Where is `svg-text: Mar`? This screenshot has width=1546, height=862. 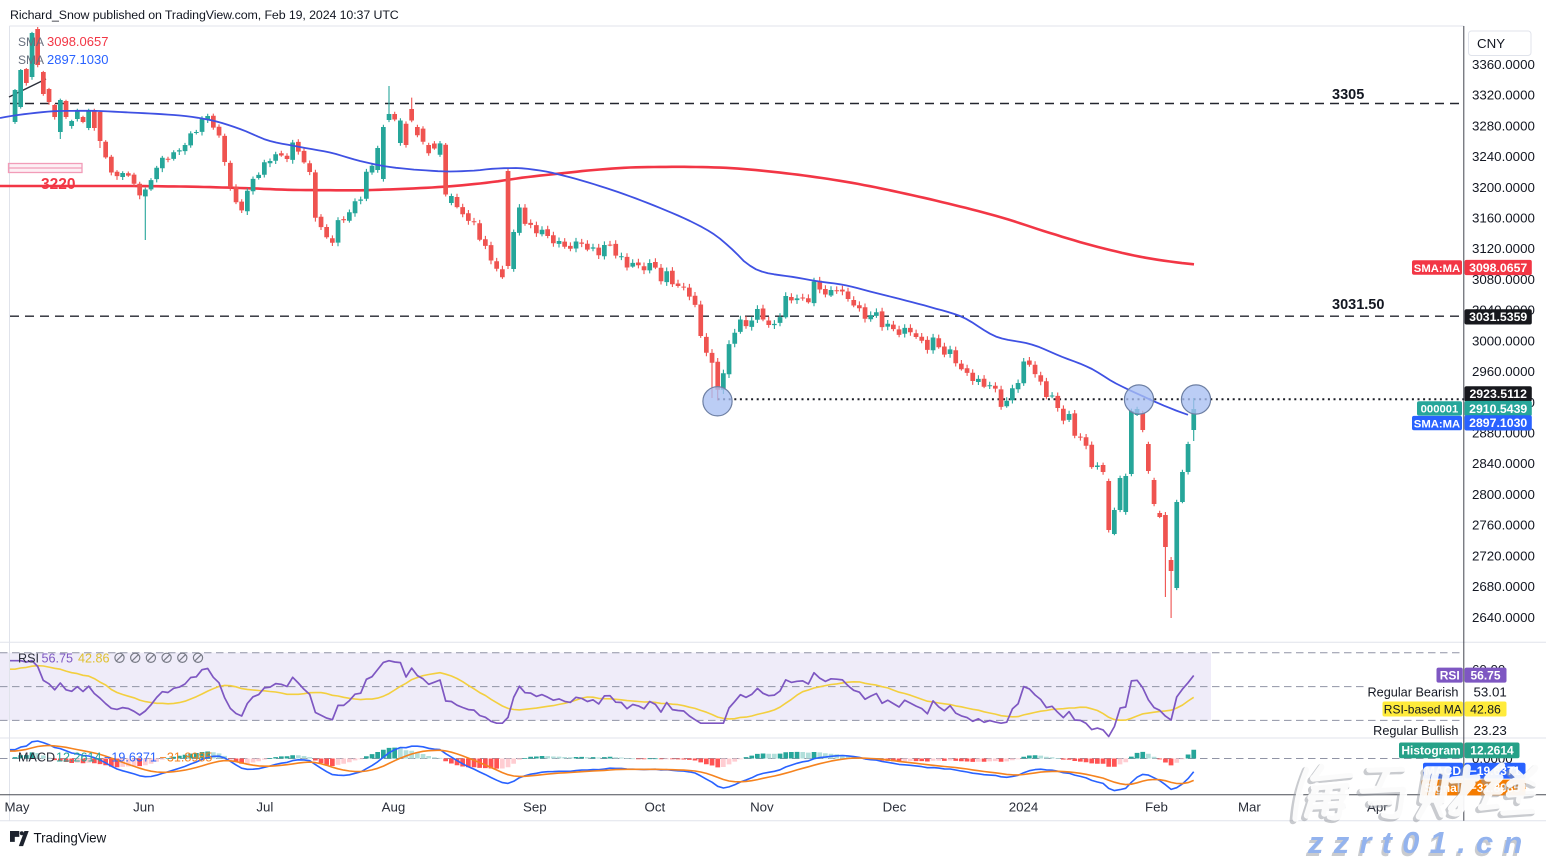 svg-text: Mar is located at coordinates (1249, 807).